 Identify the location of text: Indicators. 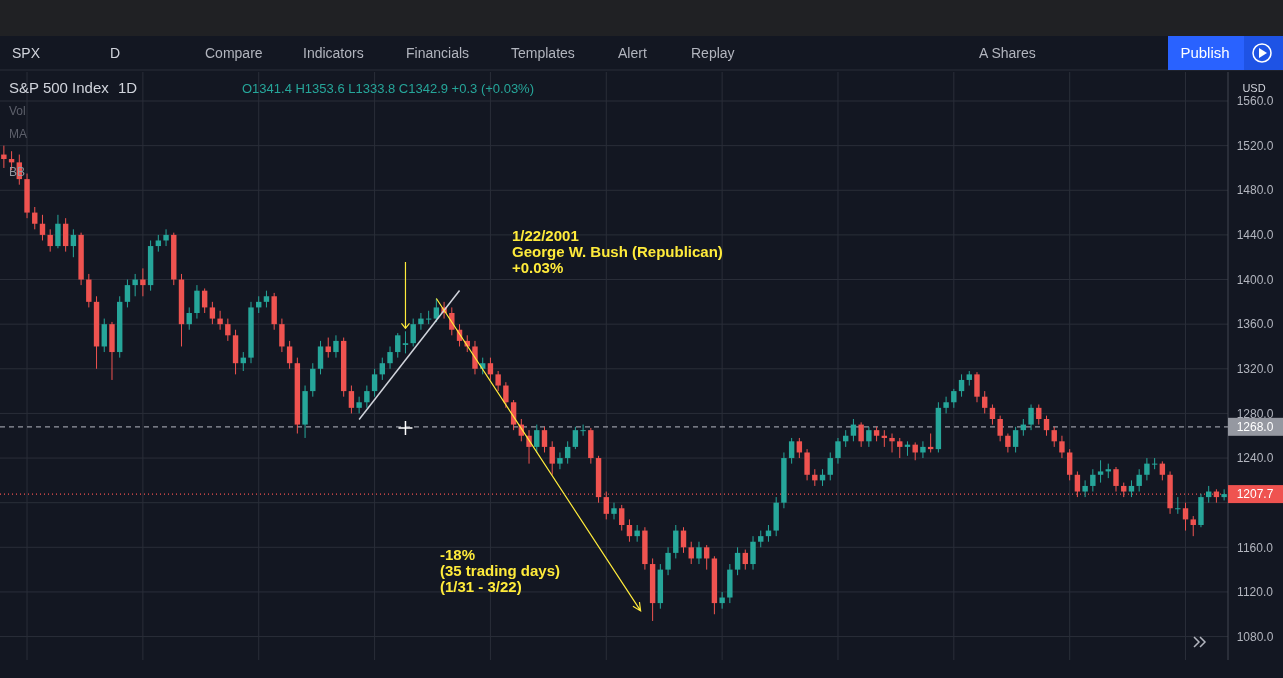
(333, 53).